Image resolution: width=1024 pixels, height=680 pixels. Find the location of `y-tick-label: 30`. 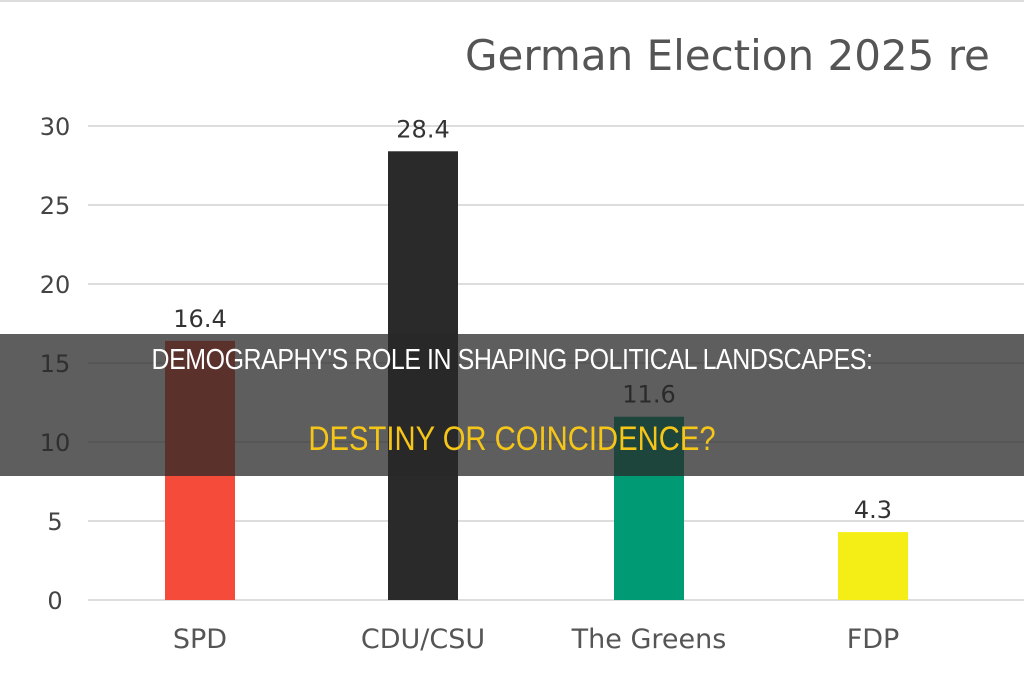

y-tick-label: 30 is located at coordinates (55, 127).